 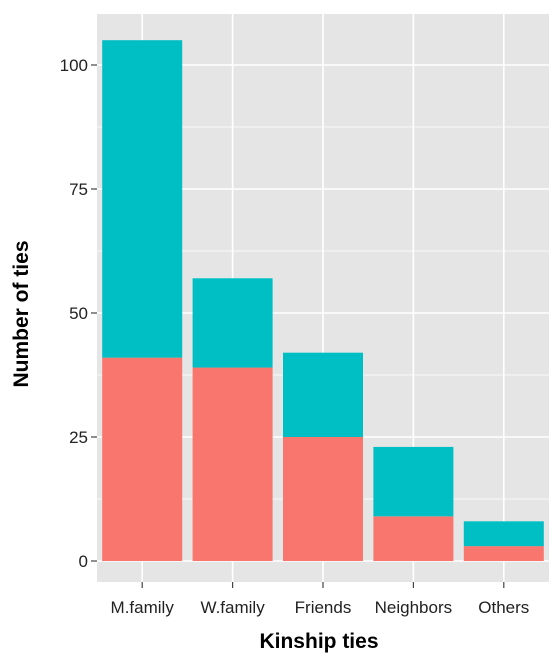 I want to click on y-tick-label: 0, so click(x=83, y=561).